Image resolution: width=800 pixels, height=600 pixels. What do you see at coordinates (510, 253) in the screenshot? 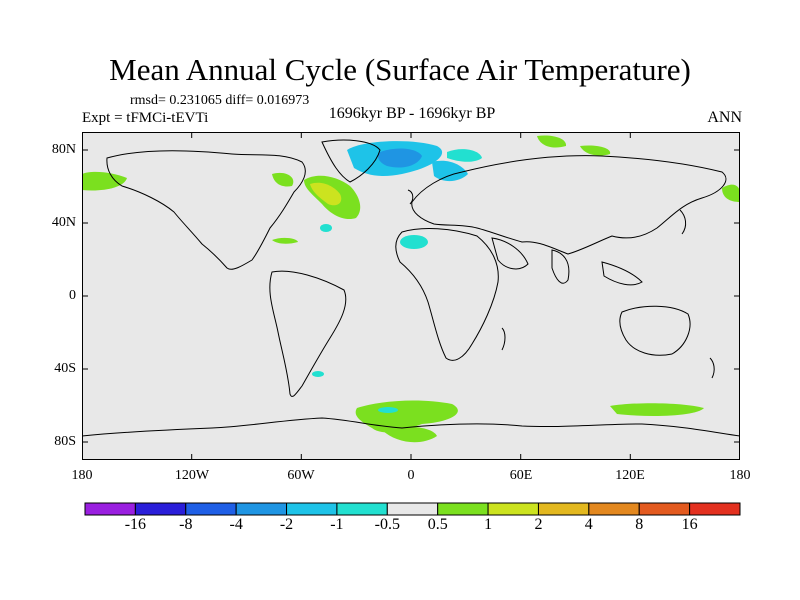
I see `arabia-coast` at bounding box center [510, 253].